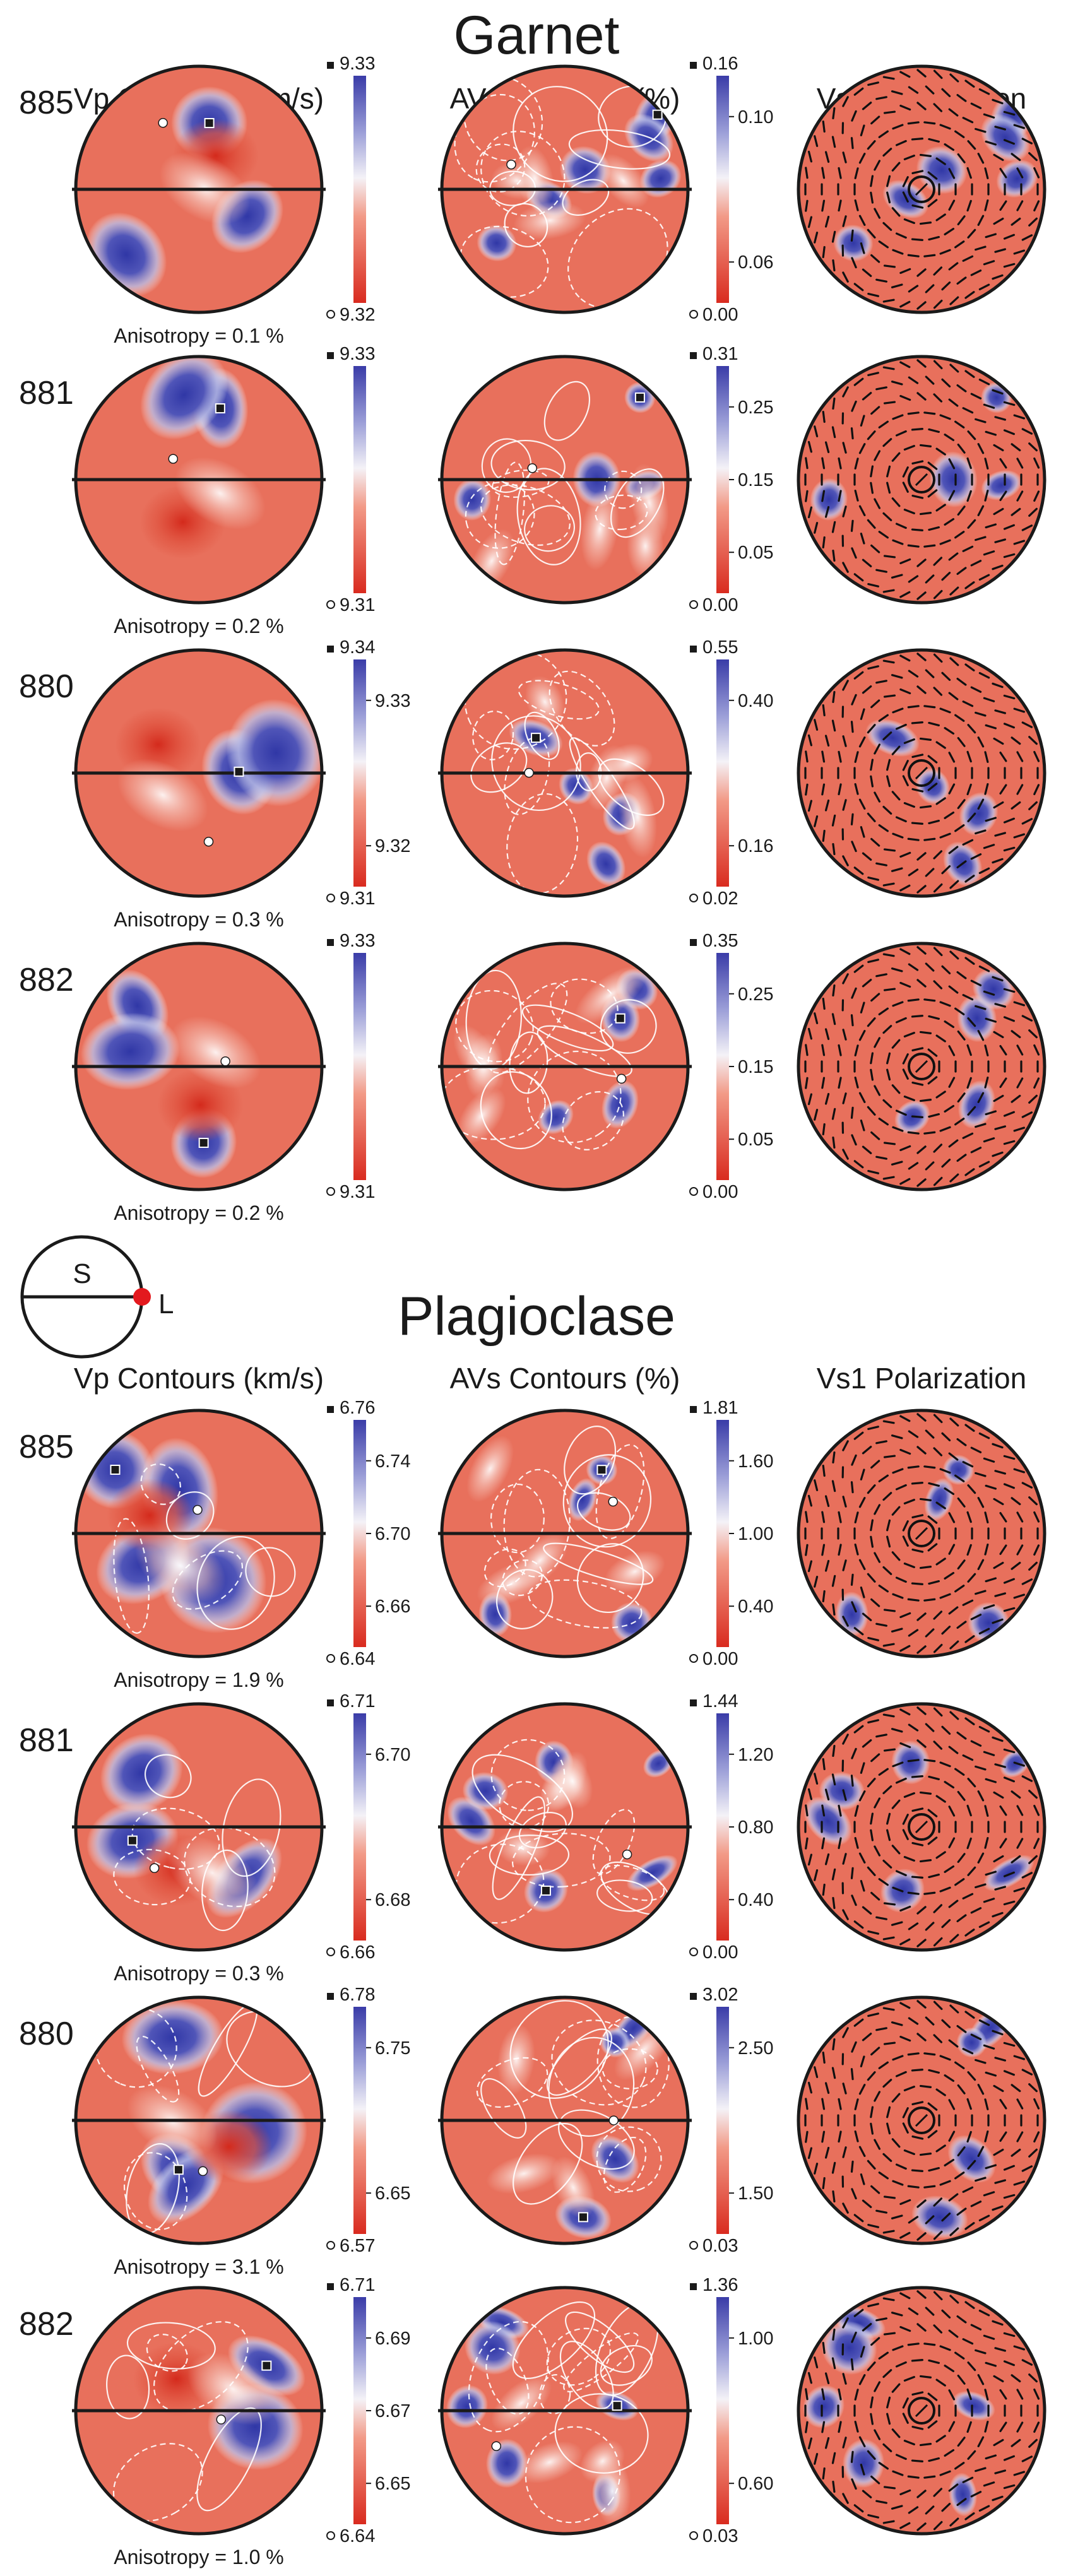 The height and width of the screenshot is (2576, 1073). What do you see at coordinates (693, 1996) in the screenshot?
I see `colorbar-max-symbol` at bounding box center [693, 1996].